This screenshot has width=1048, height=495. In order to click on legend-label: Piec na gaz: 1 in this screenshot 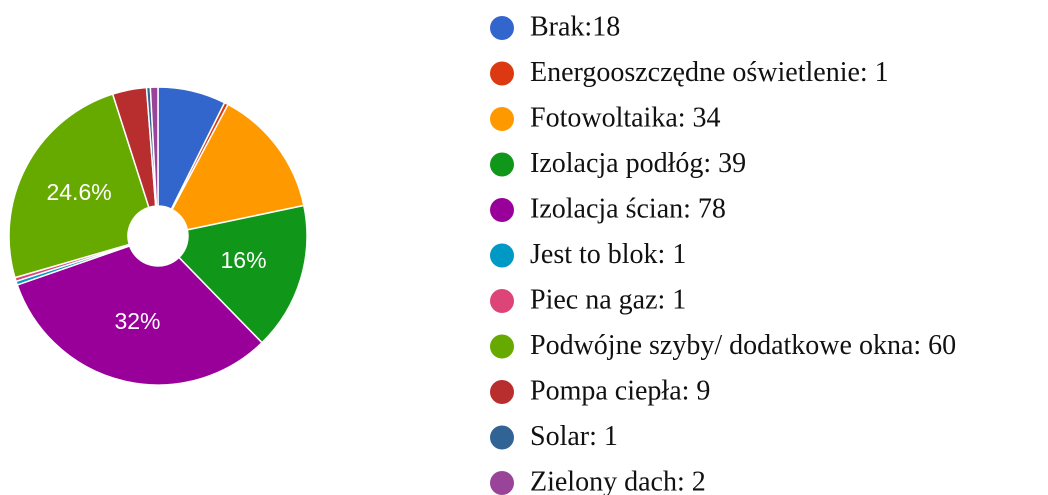, I will do `click(608, 299)`.